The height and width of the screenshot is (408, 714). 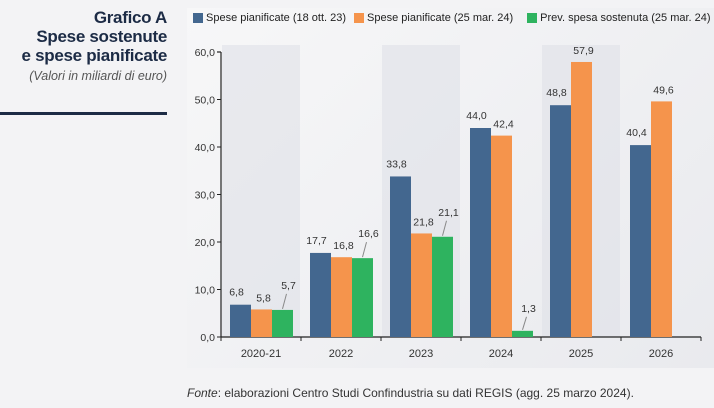 What do you see at coordinates (205, 101) in the screenshot?
I see `y-tick-label: 50,0` at bounding box center [205, 101].